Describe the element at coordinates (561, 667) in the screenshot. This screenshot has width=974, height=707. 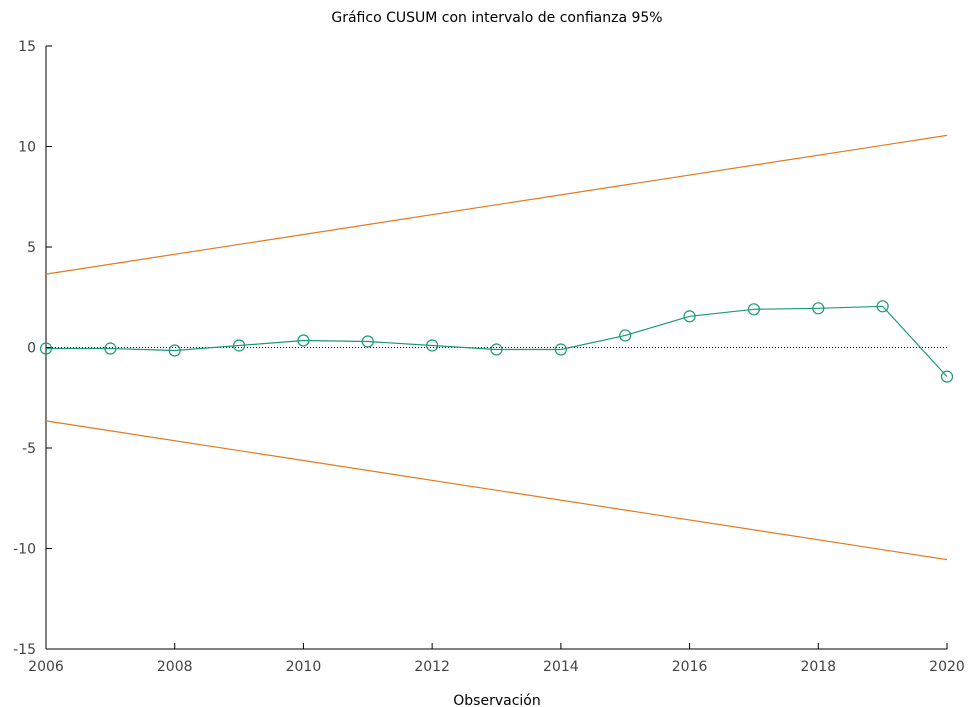
I see `x-tick-label: 2014` at that location.